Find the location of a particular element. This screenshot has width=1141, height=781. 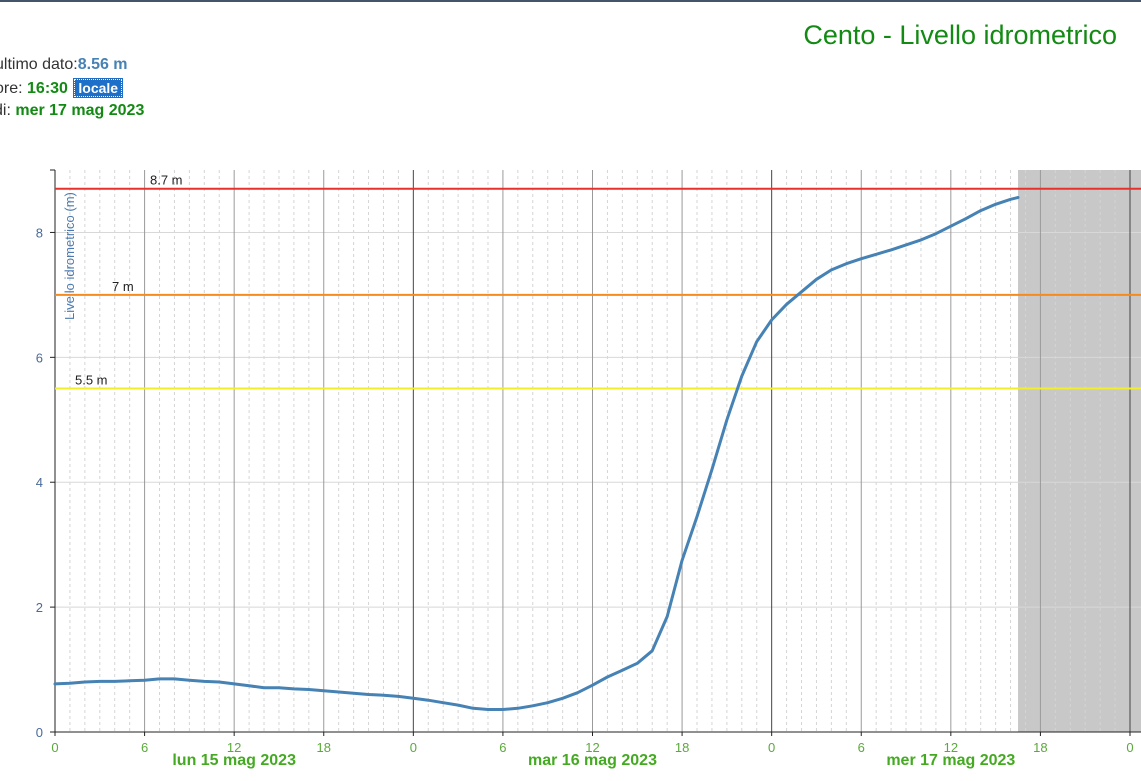

y-tick-label: 2 is located at coordinates (39, 607).